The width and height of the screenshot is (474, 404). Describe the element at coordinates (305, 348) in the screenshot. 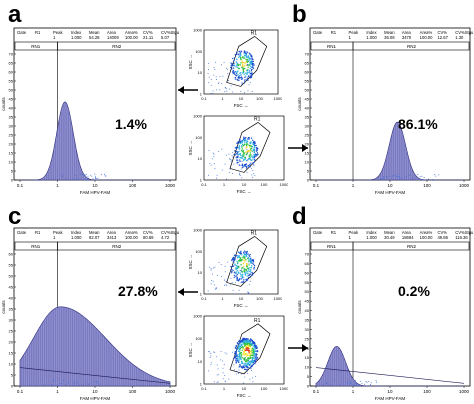

I see `arrow-d-head` at that location.